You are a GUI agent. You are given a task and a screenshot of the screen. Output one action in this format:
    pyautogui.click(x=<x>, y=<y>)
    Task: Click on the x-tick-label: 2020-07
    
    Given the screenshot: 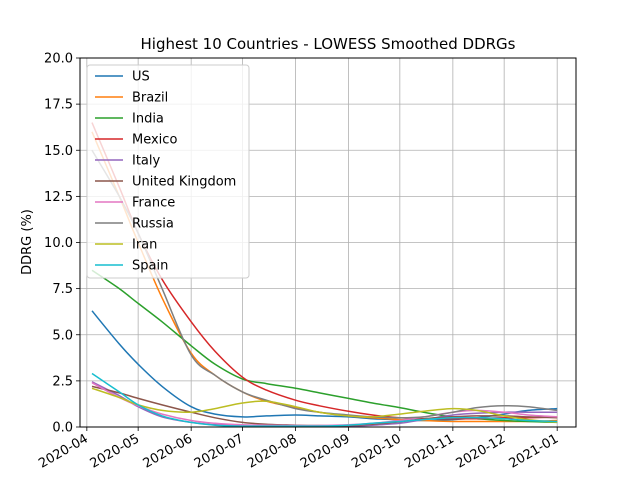 What is the action you would take?
    pyautogui.click(x=219, y=451)
    